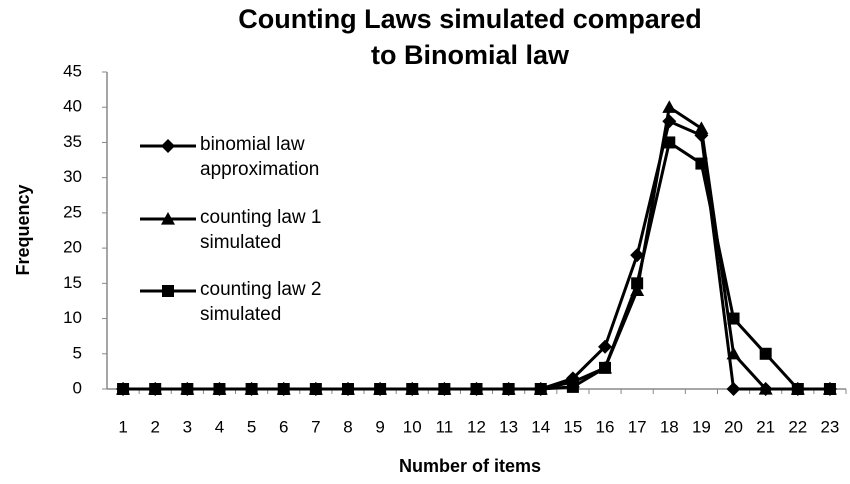  What do you see at coordinates (605, 426) in the screenshot?
I see `x-tick-label: 16` at bounding box center [605, 426].